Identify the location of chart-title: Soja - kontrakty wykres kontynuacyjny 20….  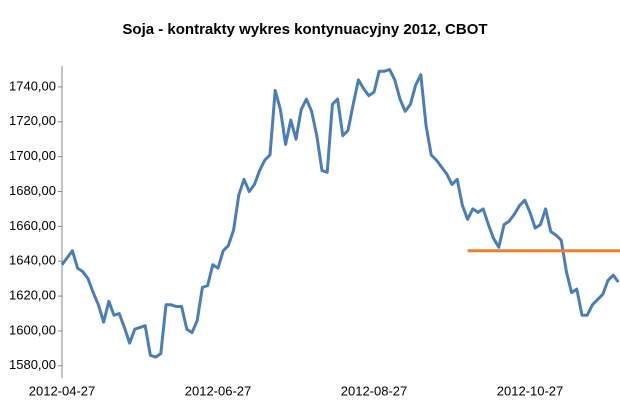
(304, 29).